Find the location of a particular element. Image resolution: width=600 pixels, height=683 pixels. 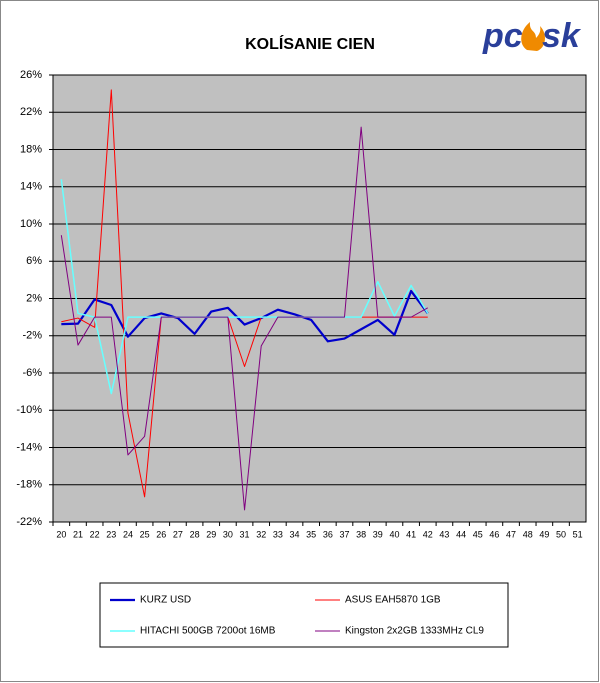

y-tick-label: 14% is located at coordinates (31, 187).